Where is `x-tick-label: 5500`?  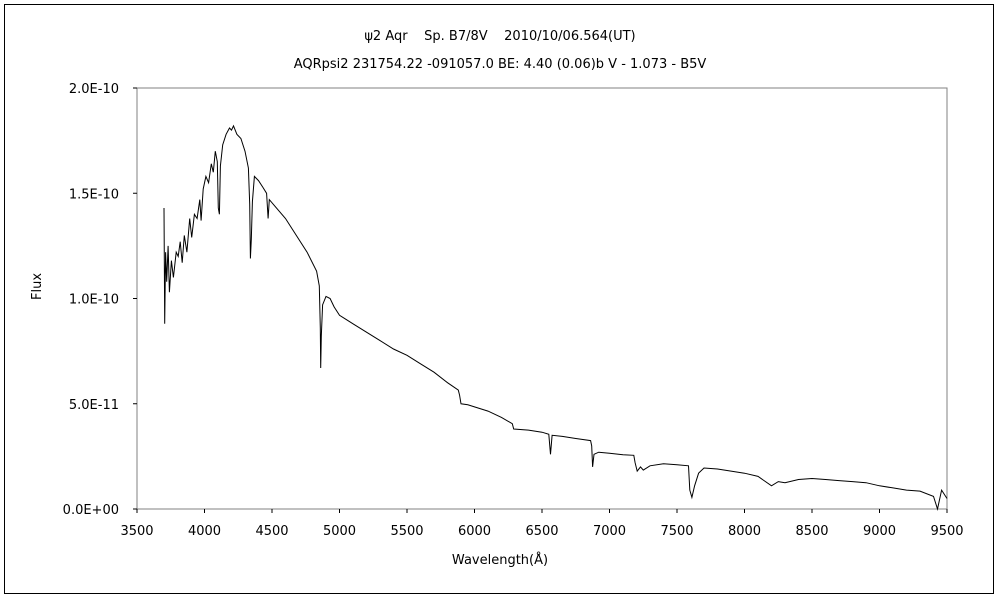 x-tick-label: 5500 is located at coordinates (406, 531).